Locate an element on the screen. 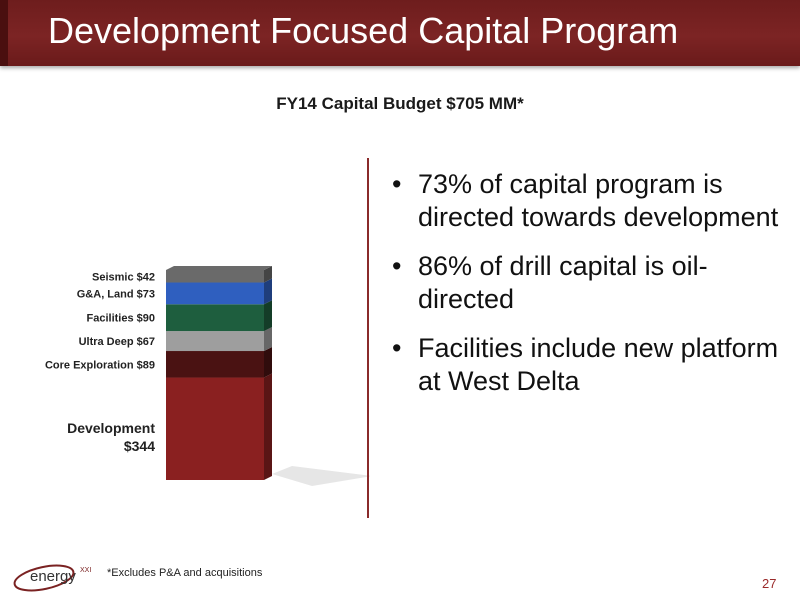 The width and height of the screenshot is (800, 600). footnote: *Excludes P&A and acquisitions is located at coordinates (185, 573).